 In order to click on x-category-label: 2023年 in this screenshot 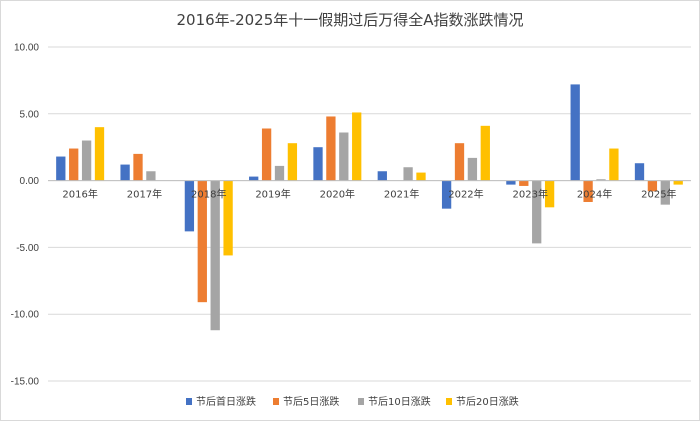, I will do `click(530, 194)`.